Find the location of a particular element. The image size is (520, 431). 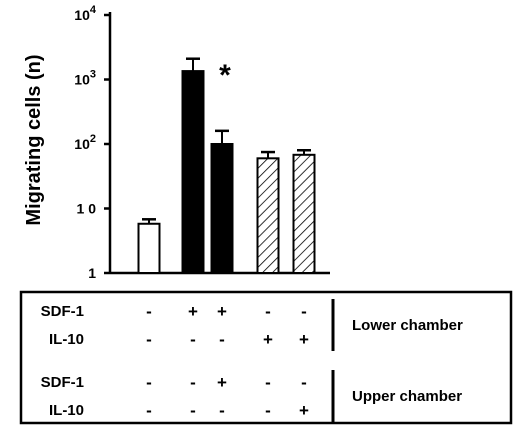

y-tick-label: 10³ is located at coordinates (85, 78).